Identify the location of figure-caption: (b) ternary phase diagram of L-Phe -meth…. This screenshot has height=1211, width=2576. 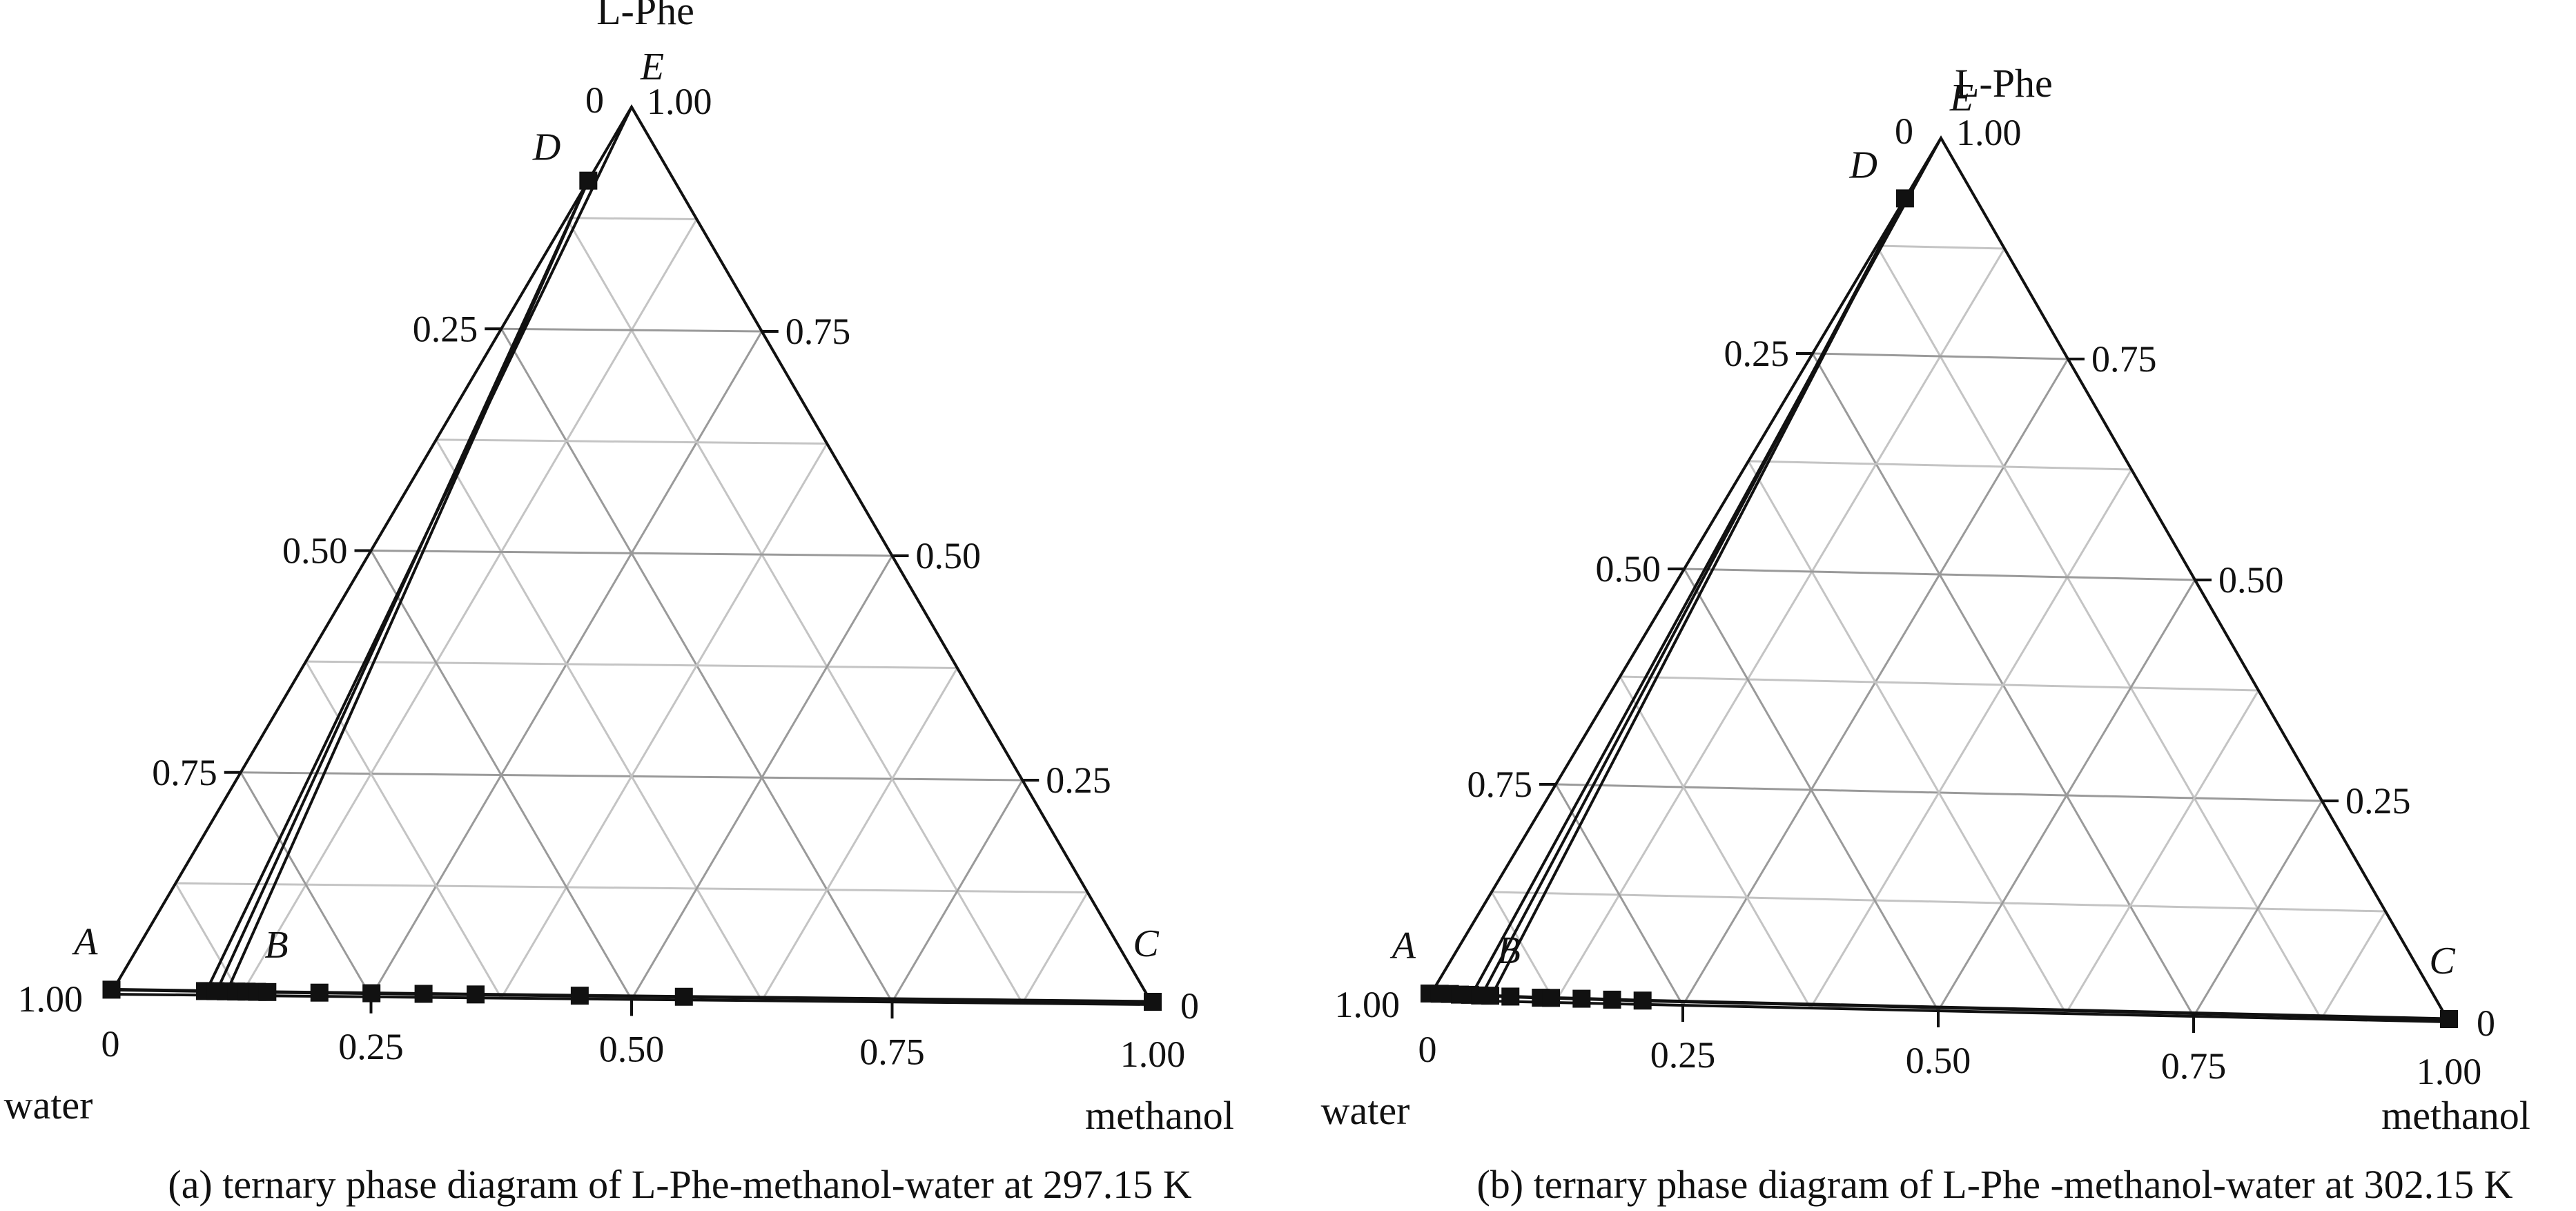
(1994, 1184).